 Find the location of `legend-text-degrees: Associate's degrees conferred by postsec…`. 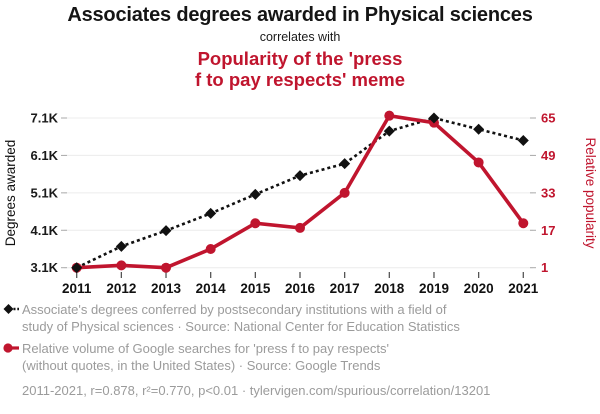

legend-text-degrees: Associate's degrees conferred by postsec… is located at coordinates (241, 318).